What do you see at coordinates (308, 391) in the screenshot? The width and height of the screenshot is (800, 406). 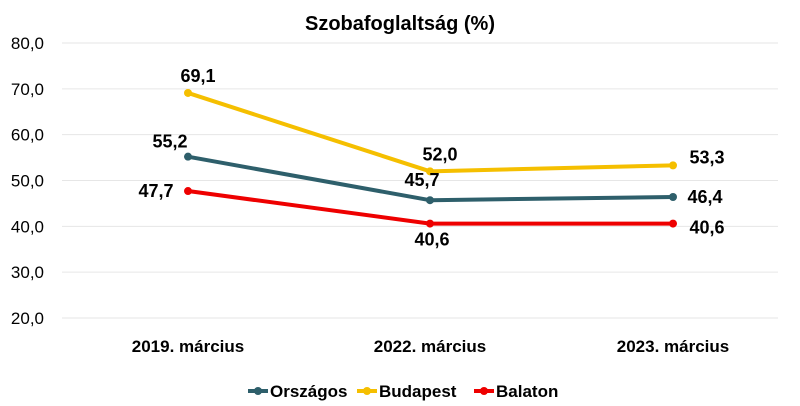 I see `legend-label: Országos` at bounding box center [308, 391].